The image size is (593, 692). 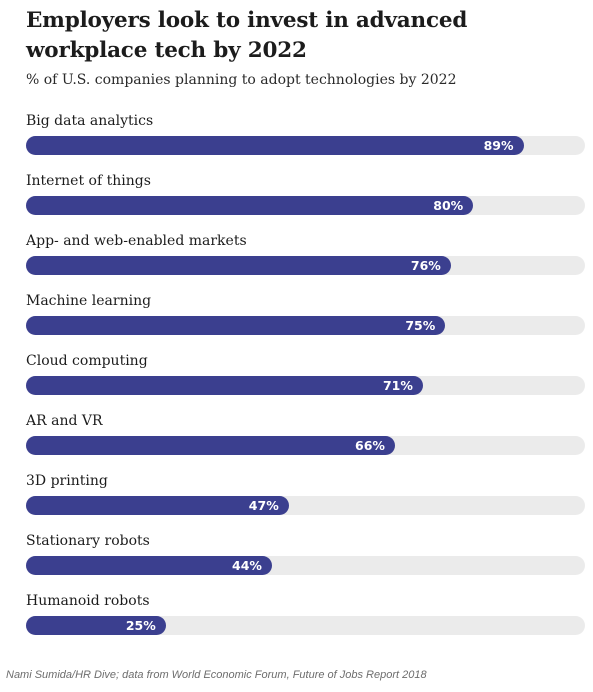 I want to click on value-label: 76%, so click(x=425, y=265).